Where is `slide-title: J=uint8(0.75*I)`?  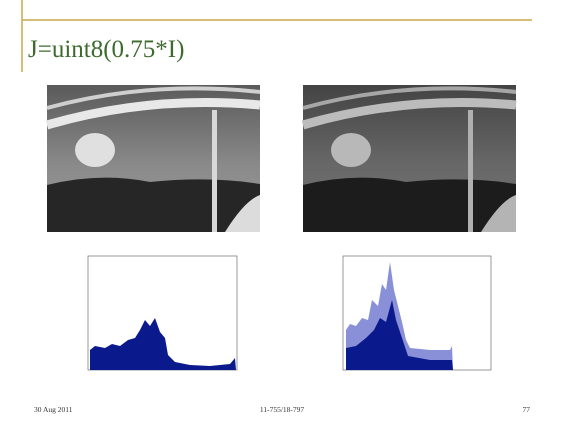 slide-title: J=uint8(0.75*I) is located at coordinates (106, 49).